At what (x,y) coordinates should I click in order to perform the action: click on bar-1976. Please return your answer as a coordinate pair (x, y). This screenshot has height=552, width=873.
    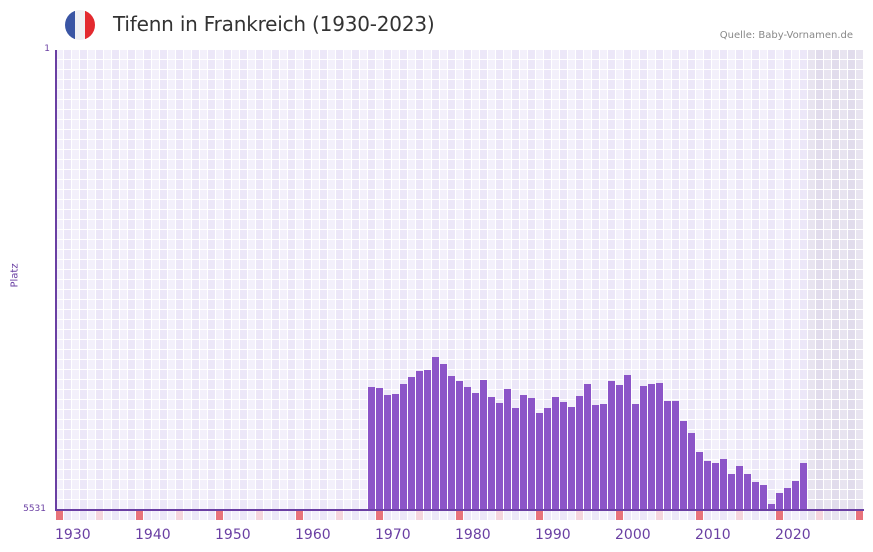
    Looking at the image, I should click on (427, 440).